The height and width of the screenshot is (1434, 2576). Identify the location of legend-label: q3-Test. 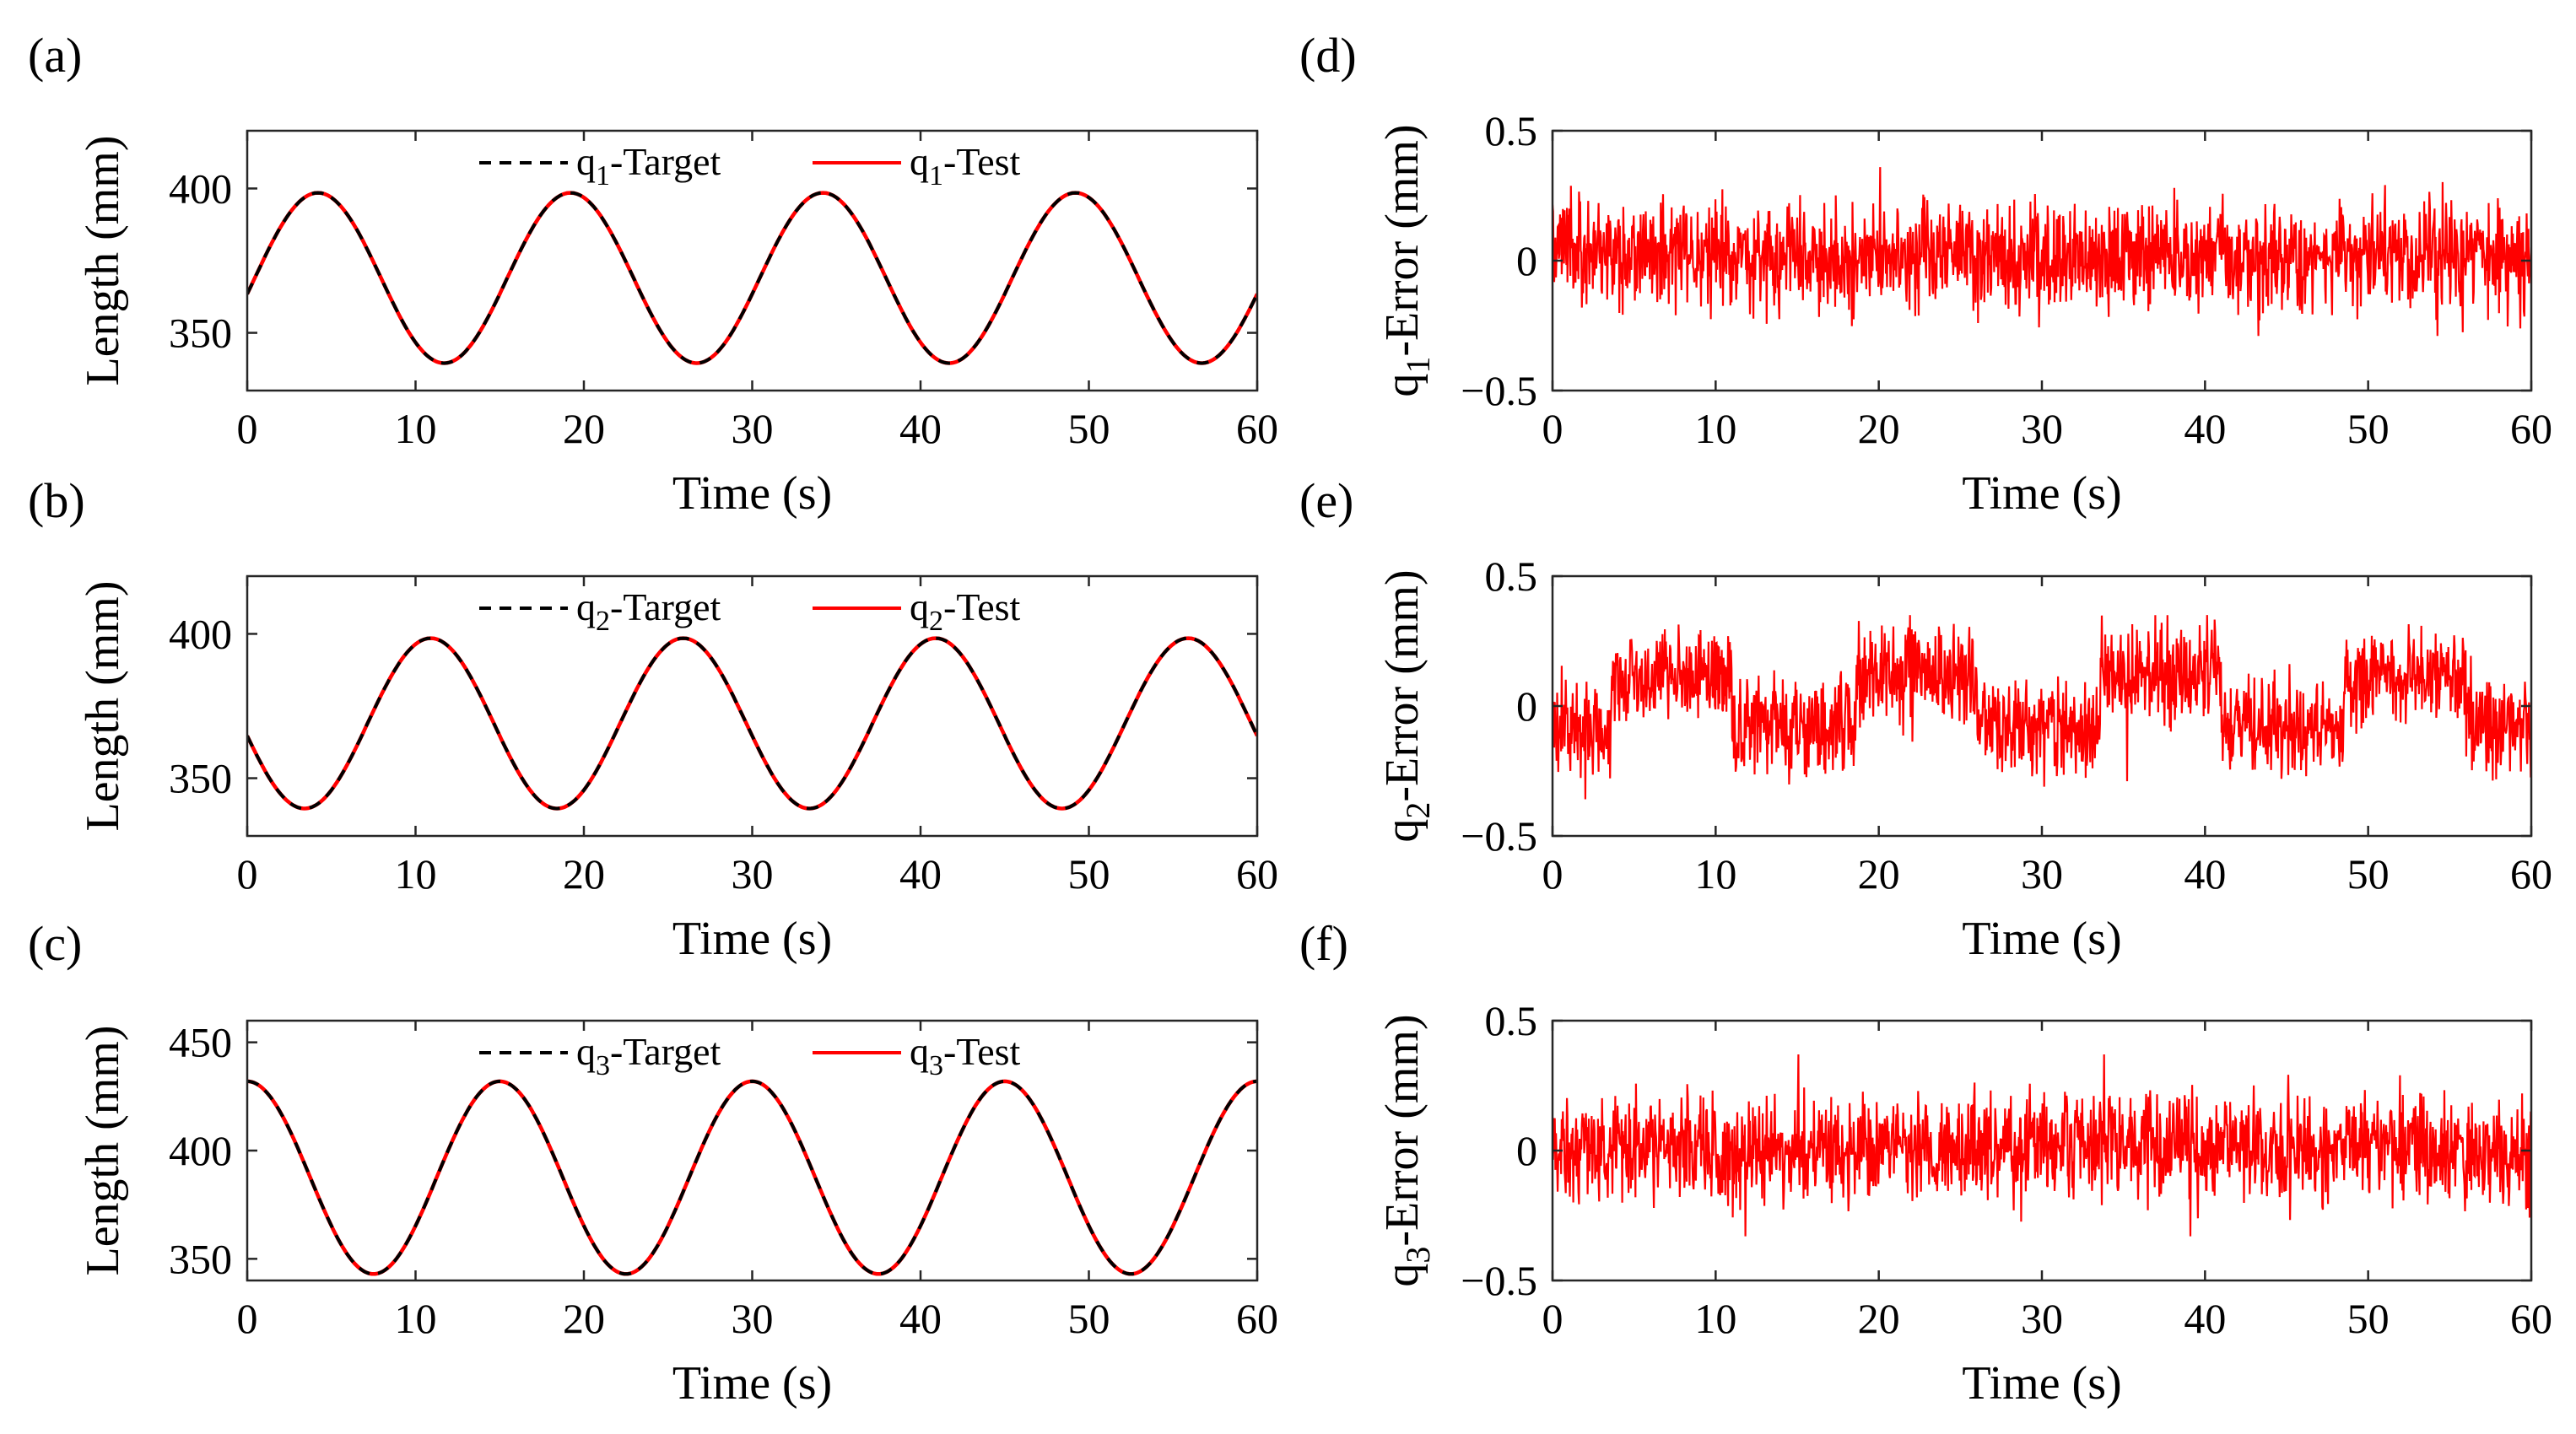
(965, 1055).